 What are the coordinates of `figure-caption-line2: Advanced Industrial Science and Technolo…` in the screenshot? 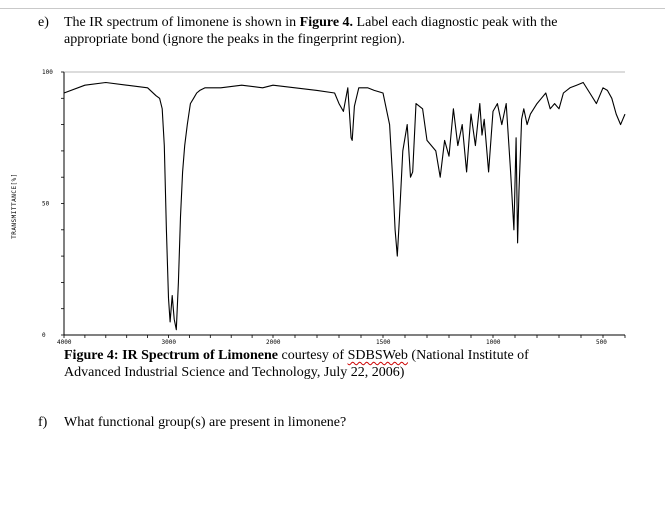 It's located at (234, 372).